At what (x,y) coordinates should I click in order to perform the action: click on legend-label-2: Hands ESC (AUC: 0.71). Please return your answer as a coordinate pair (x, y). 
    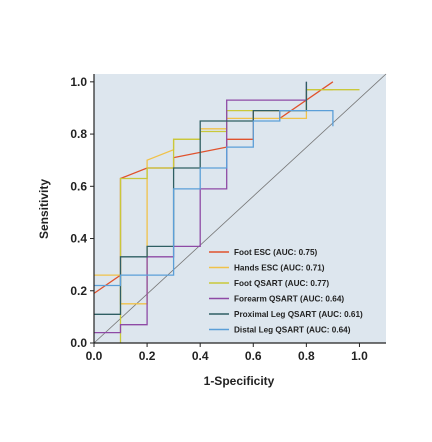
    Looking at the image, I should click on (279, 268).